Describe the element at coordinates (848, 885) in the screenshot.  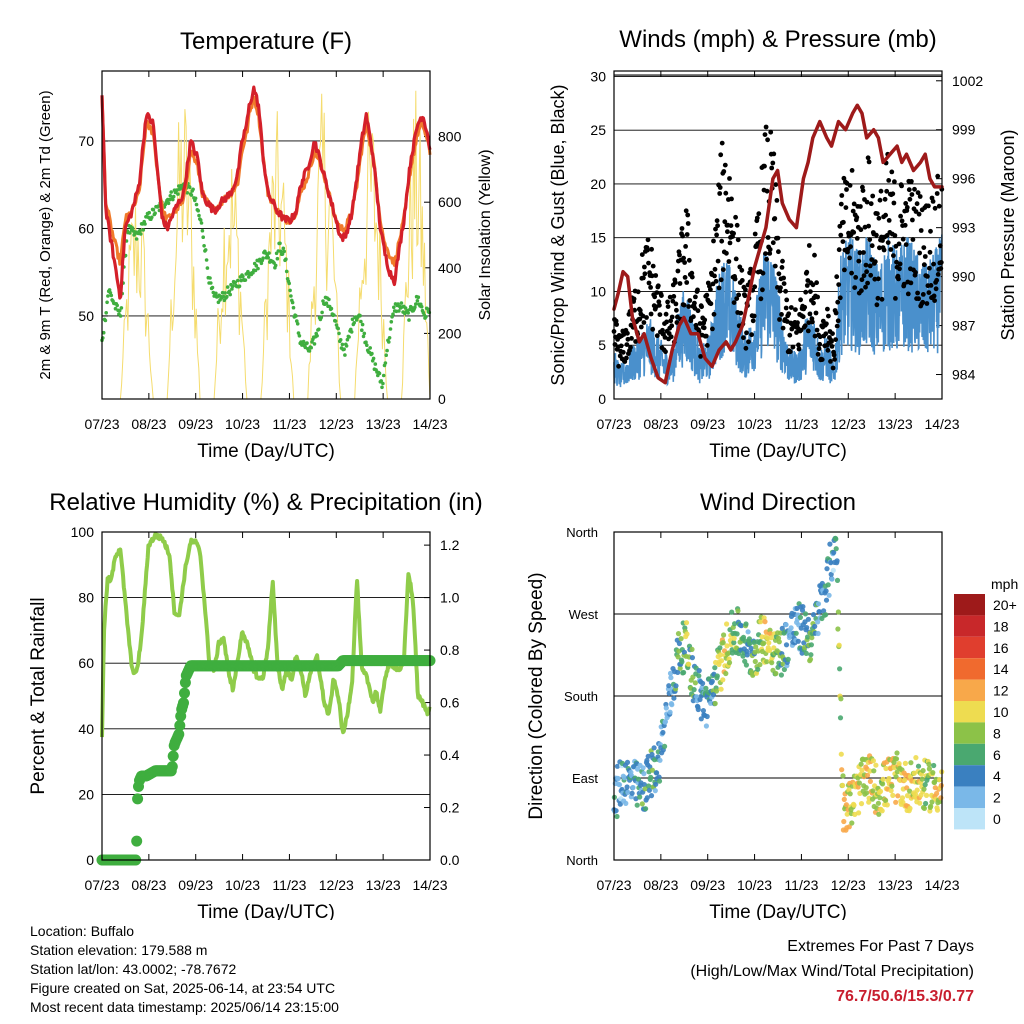
I see `x-tick-label: 12/23` at that location.